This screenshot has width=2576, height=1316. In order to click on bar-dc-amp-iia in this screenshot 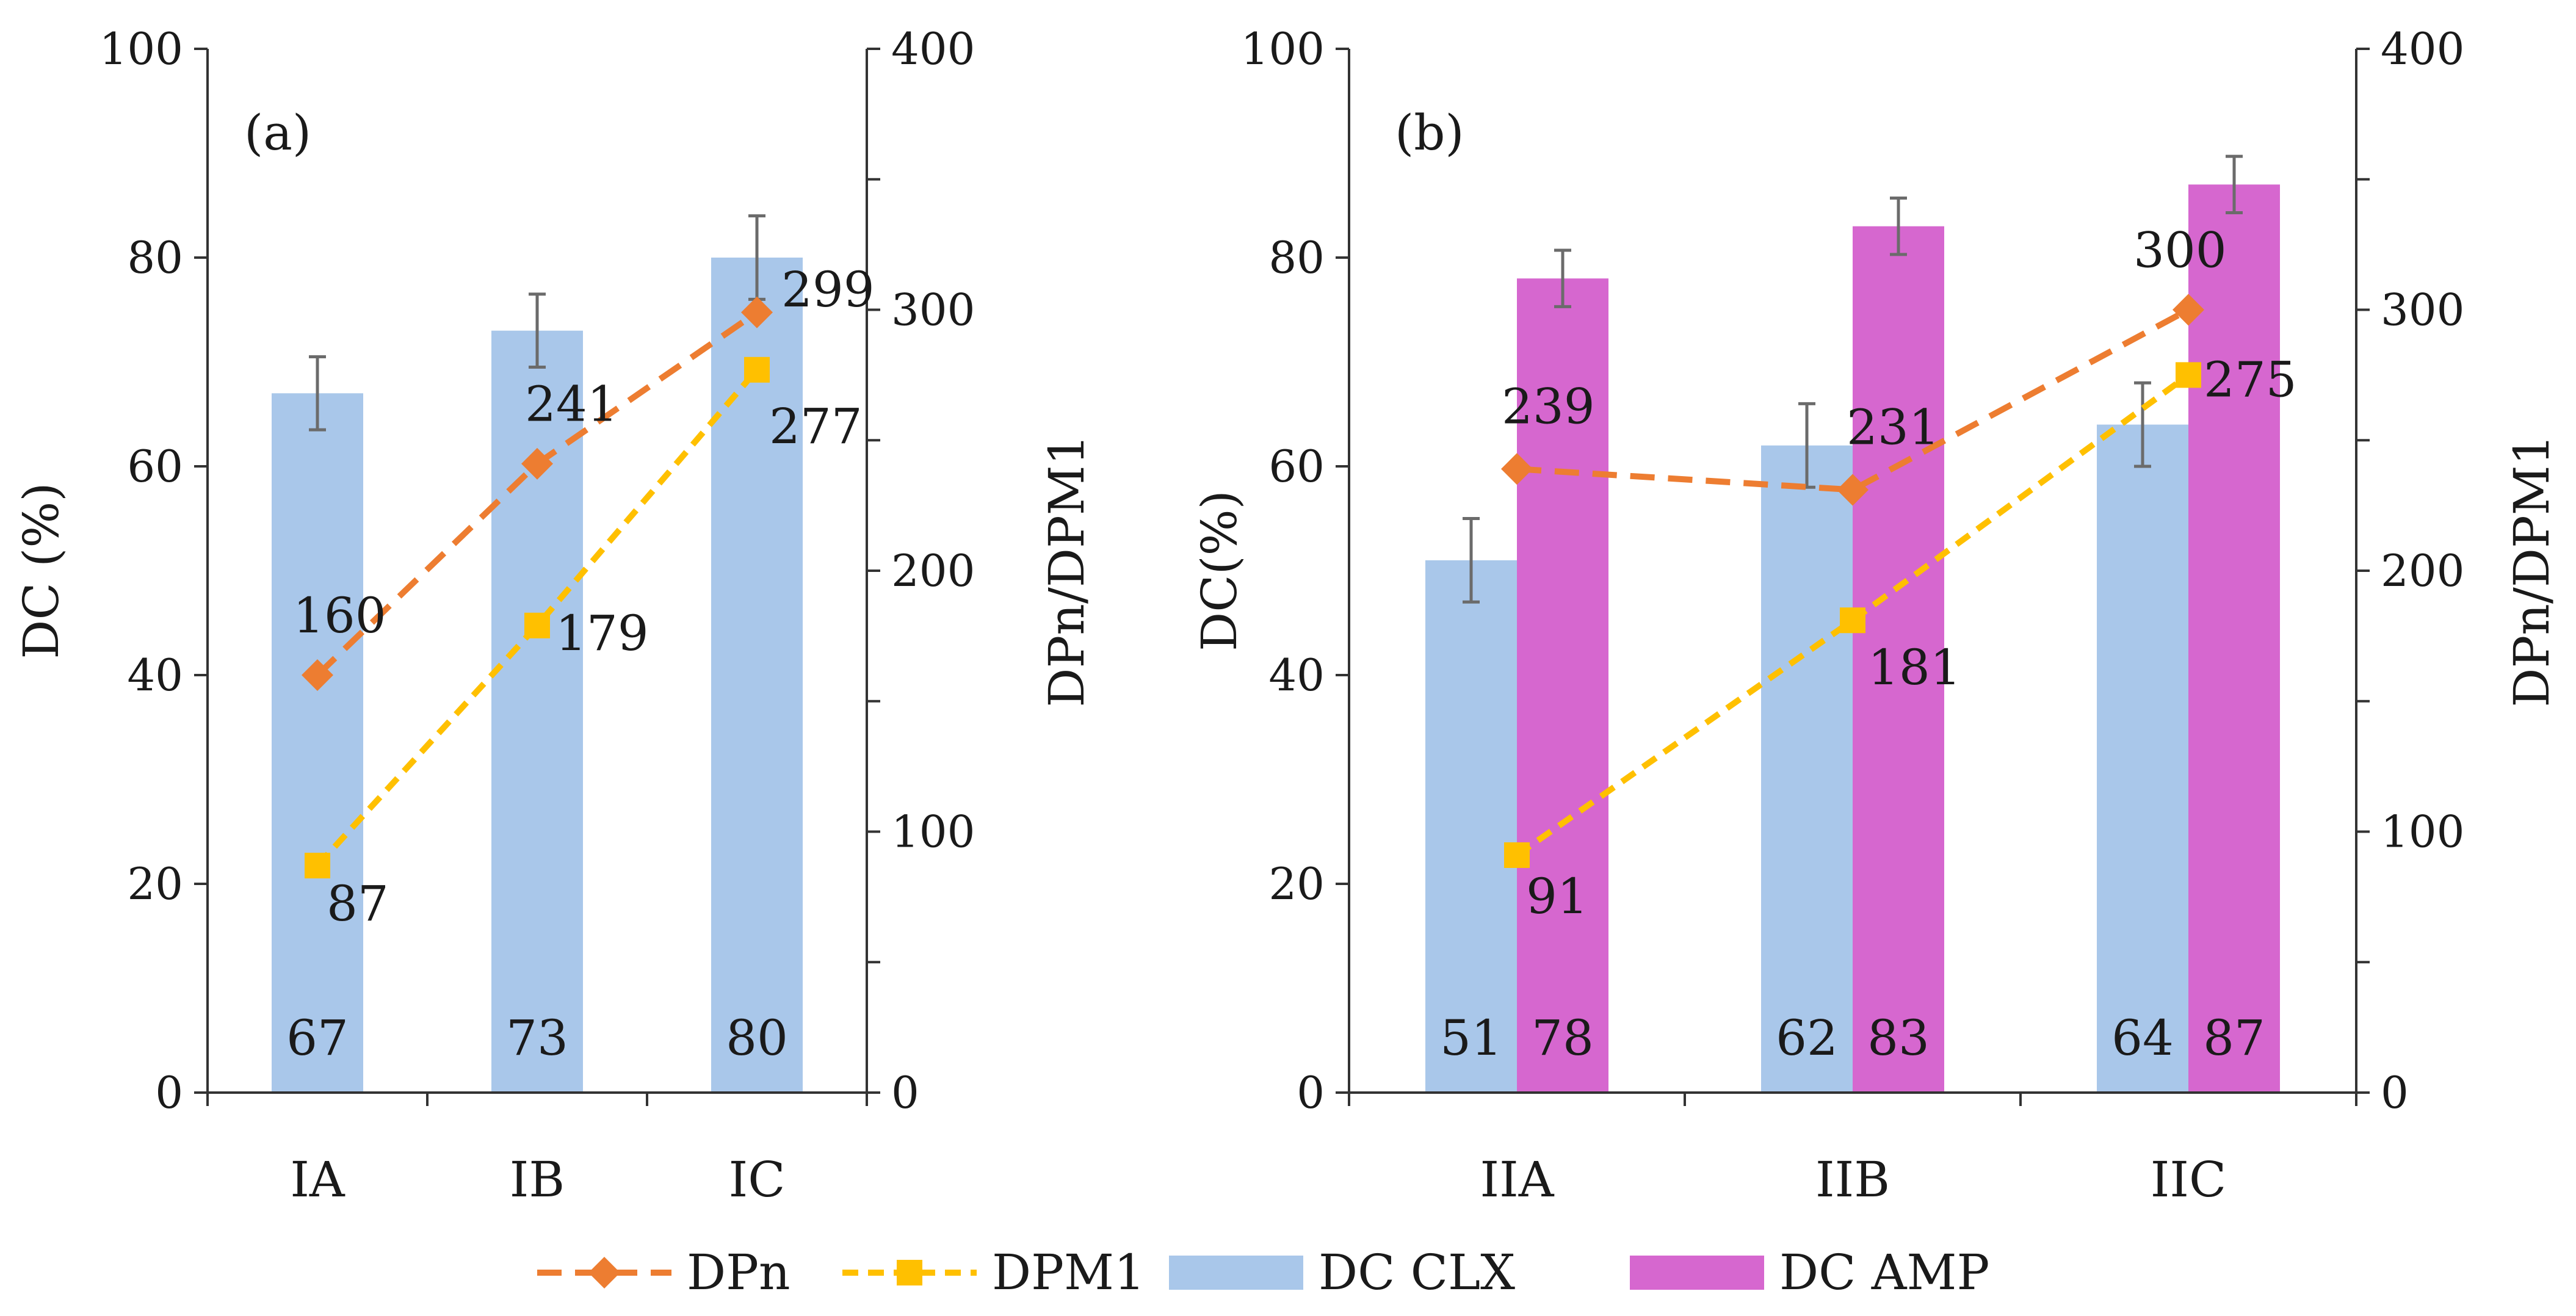, I will do `click(1562, 685)`.